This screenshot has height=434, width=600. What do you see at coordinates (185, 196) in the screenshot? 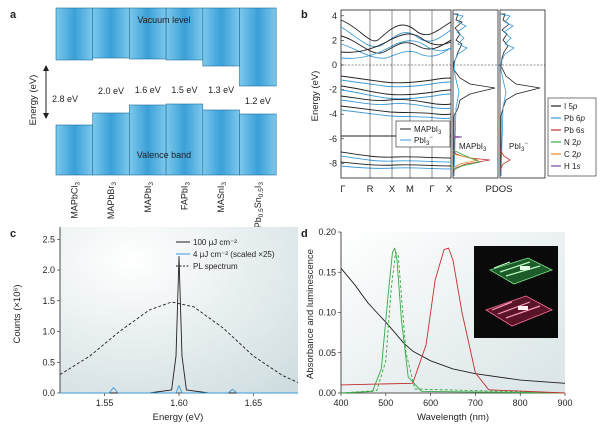
I see `material-label-3: FAPbI3` at bounding box center [185, 196].